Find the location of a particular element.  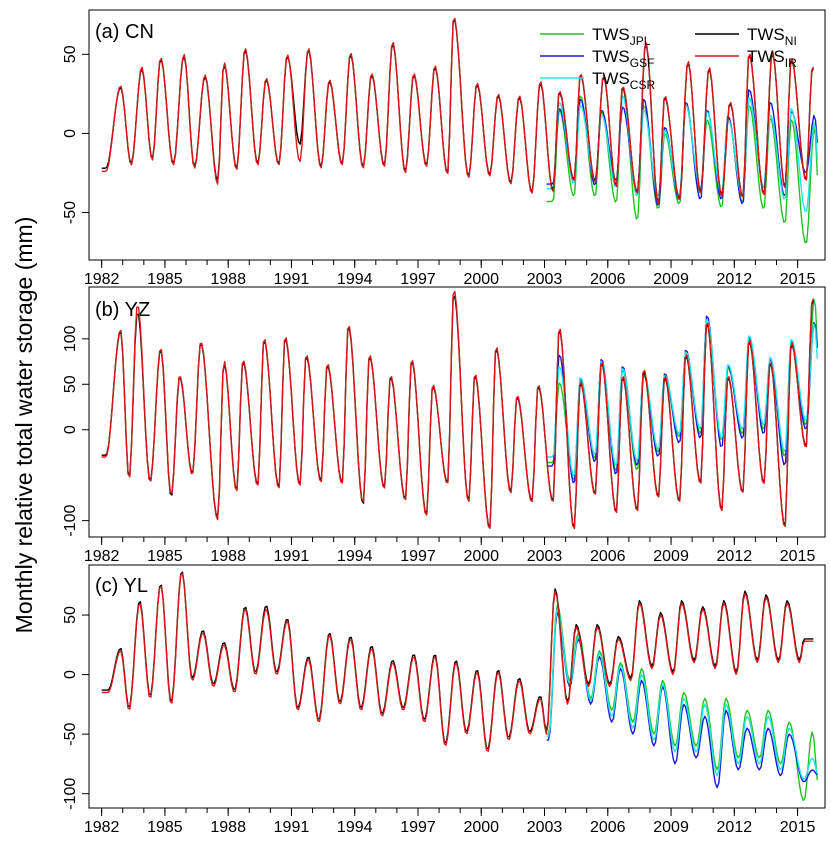

legend: TWSJPL TWSNI TWSGSF TWSIR TWSCSR is located at coordinates (668, 58).